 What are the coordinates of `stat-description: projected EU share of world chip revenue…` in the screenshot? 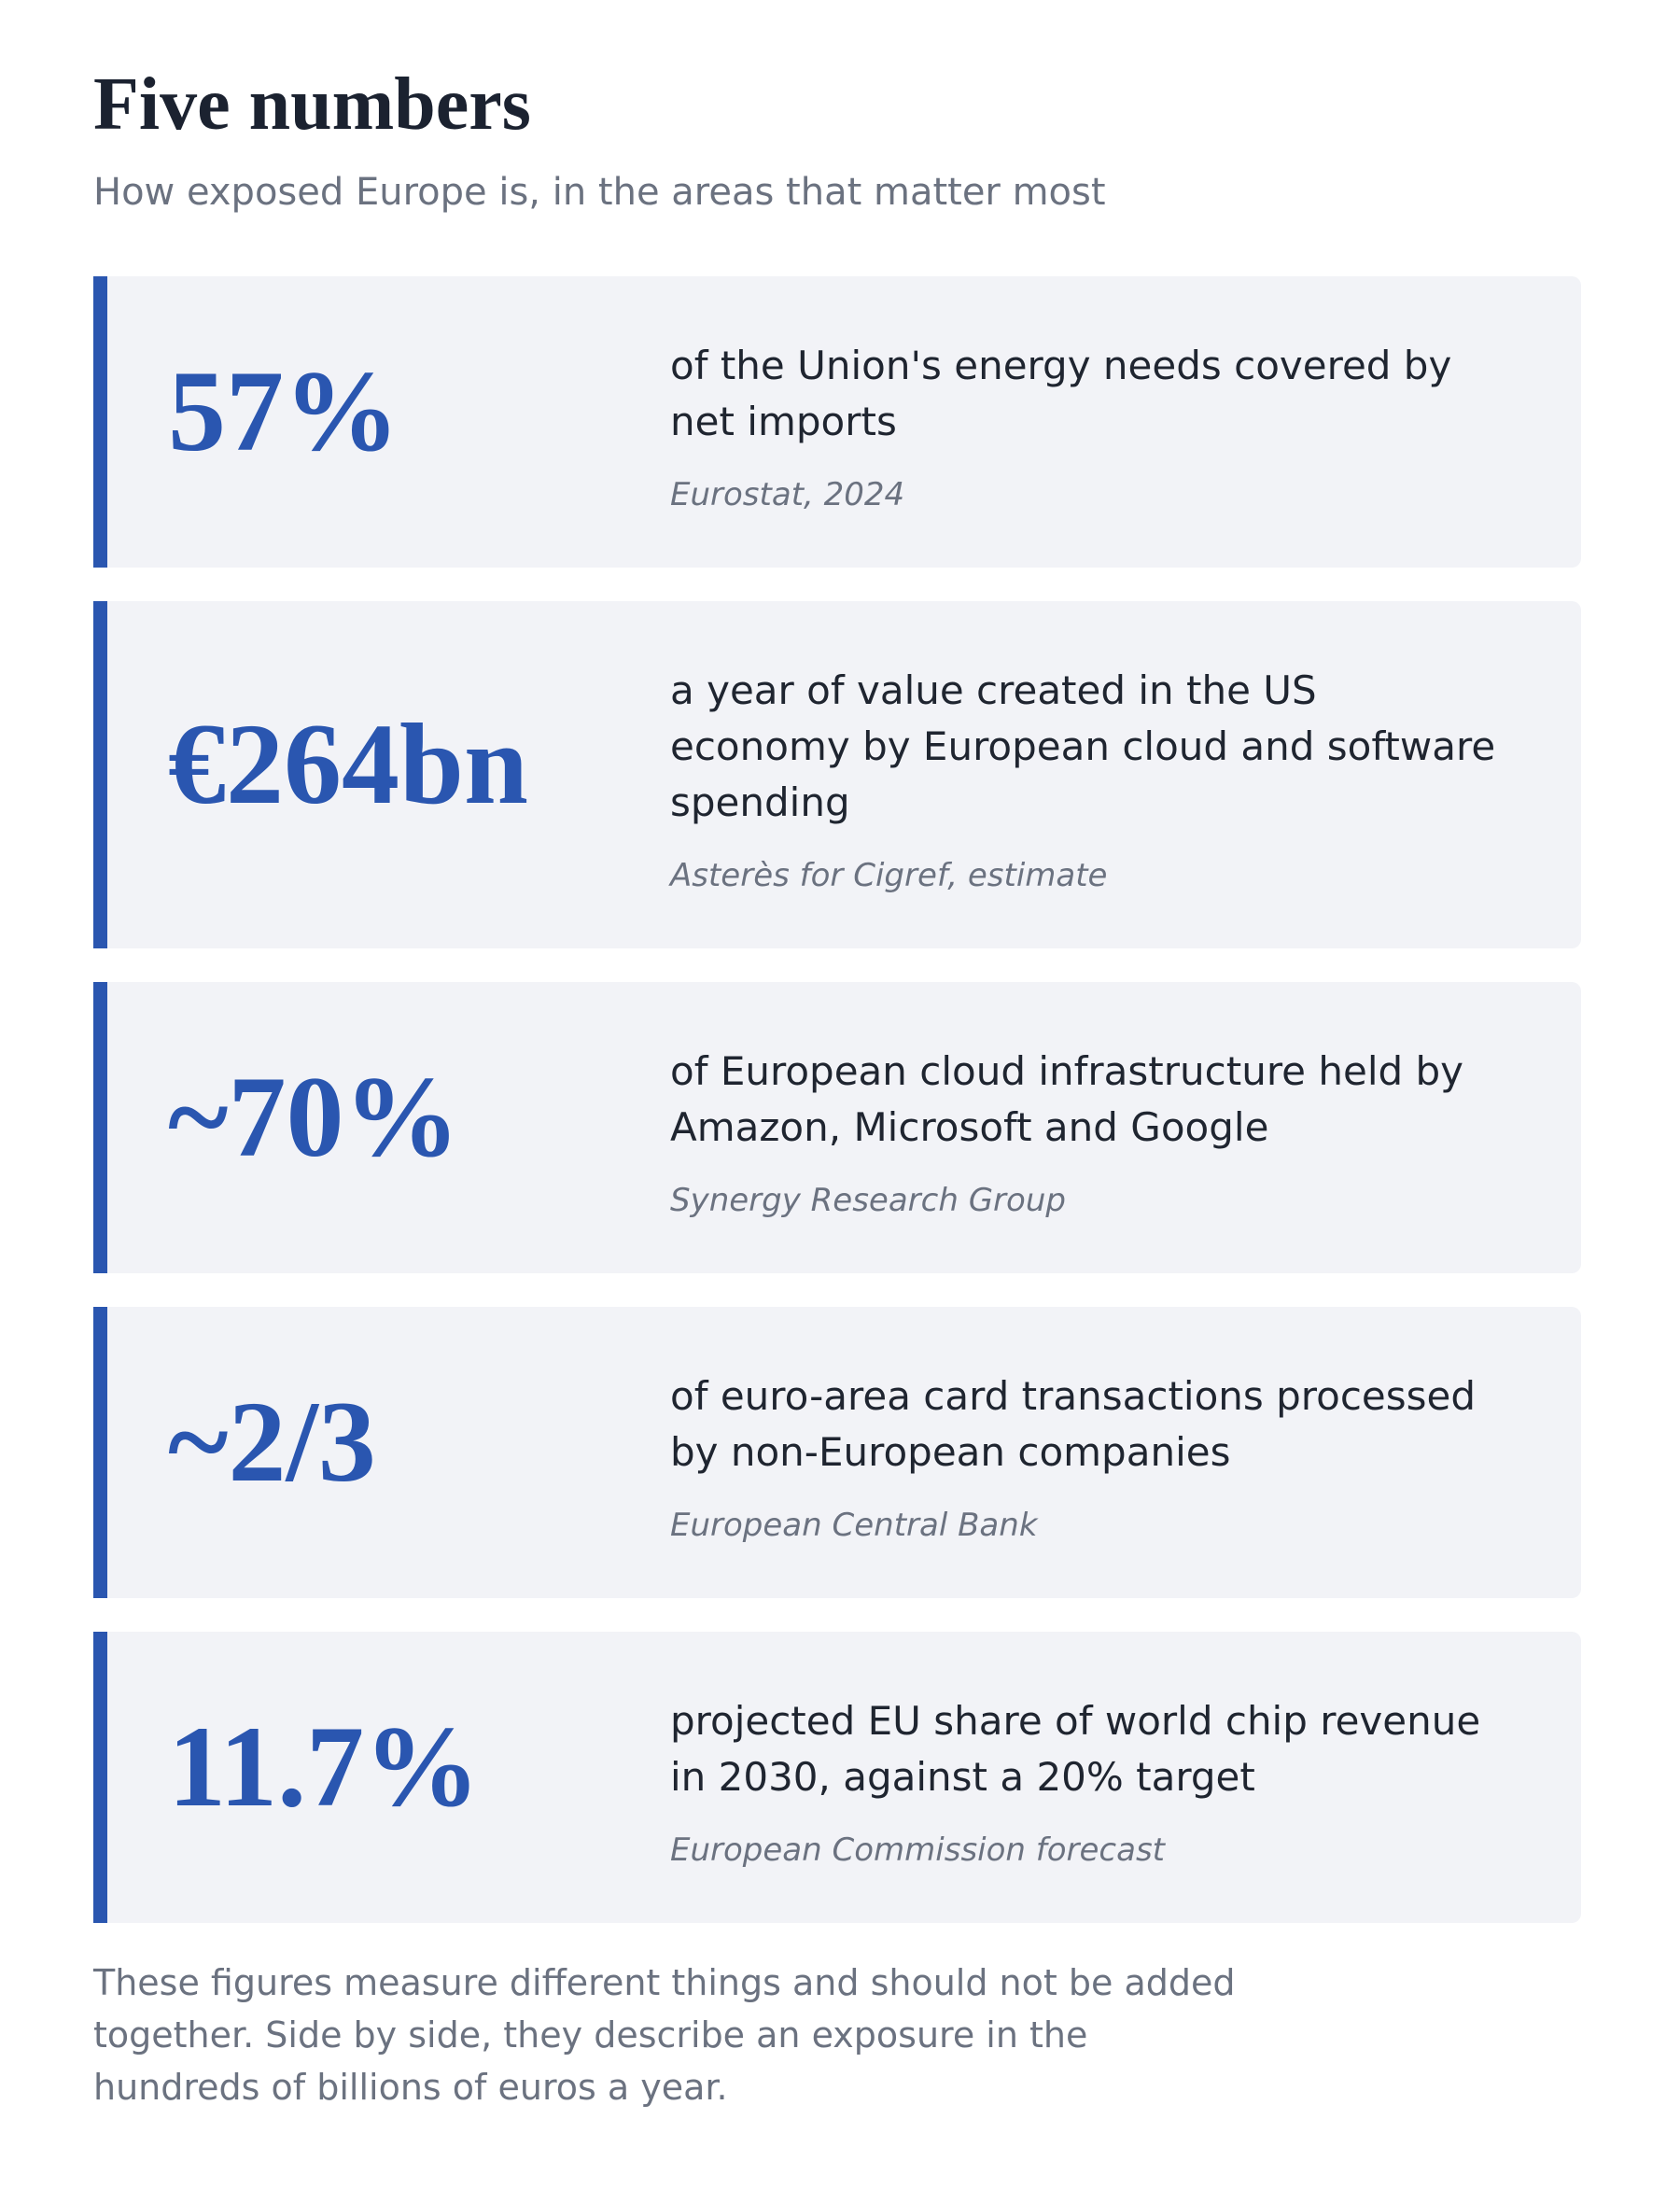 It's located at (1075, 1749).